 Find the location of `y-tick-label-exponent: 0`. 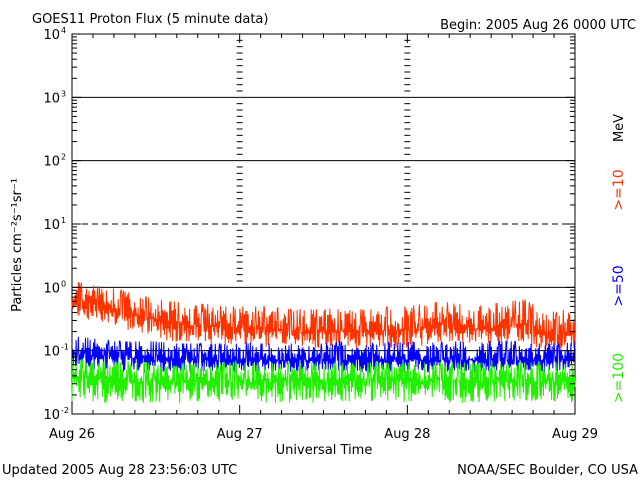

y-tick-label-exponent: 0 is located at coordinates (63, 283).